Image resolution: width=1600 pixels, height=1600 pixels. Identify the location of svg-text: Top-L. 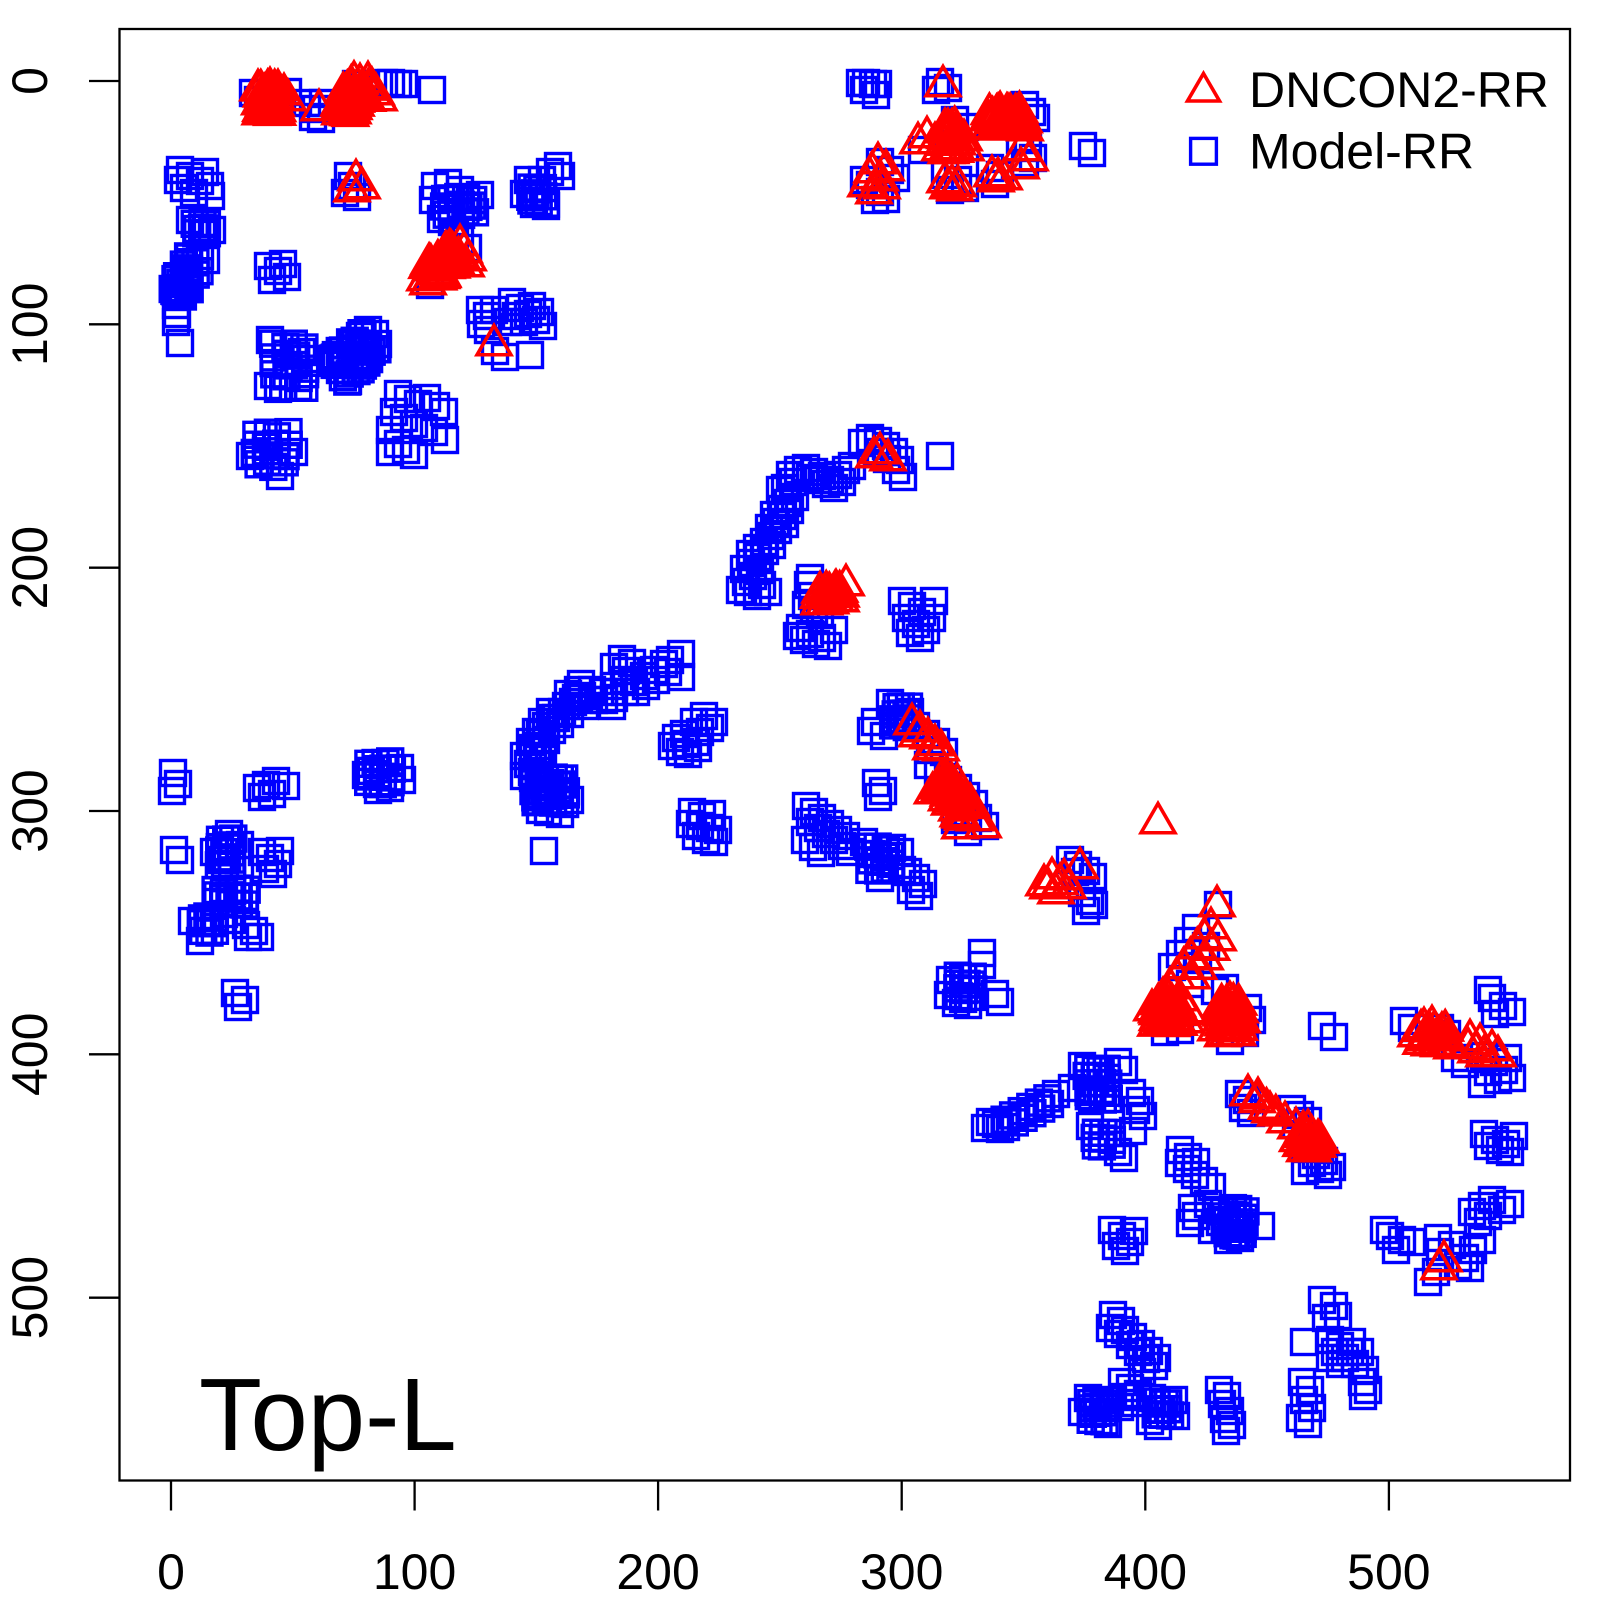
(328, 1414).